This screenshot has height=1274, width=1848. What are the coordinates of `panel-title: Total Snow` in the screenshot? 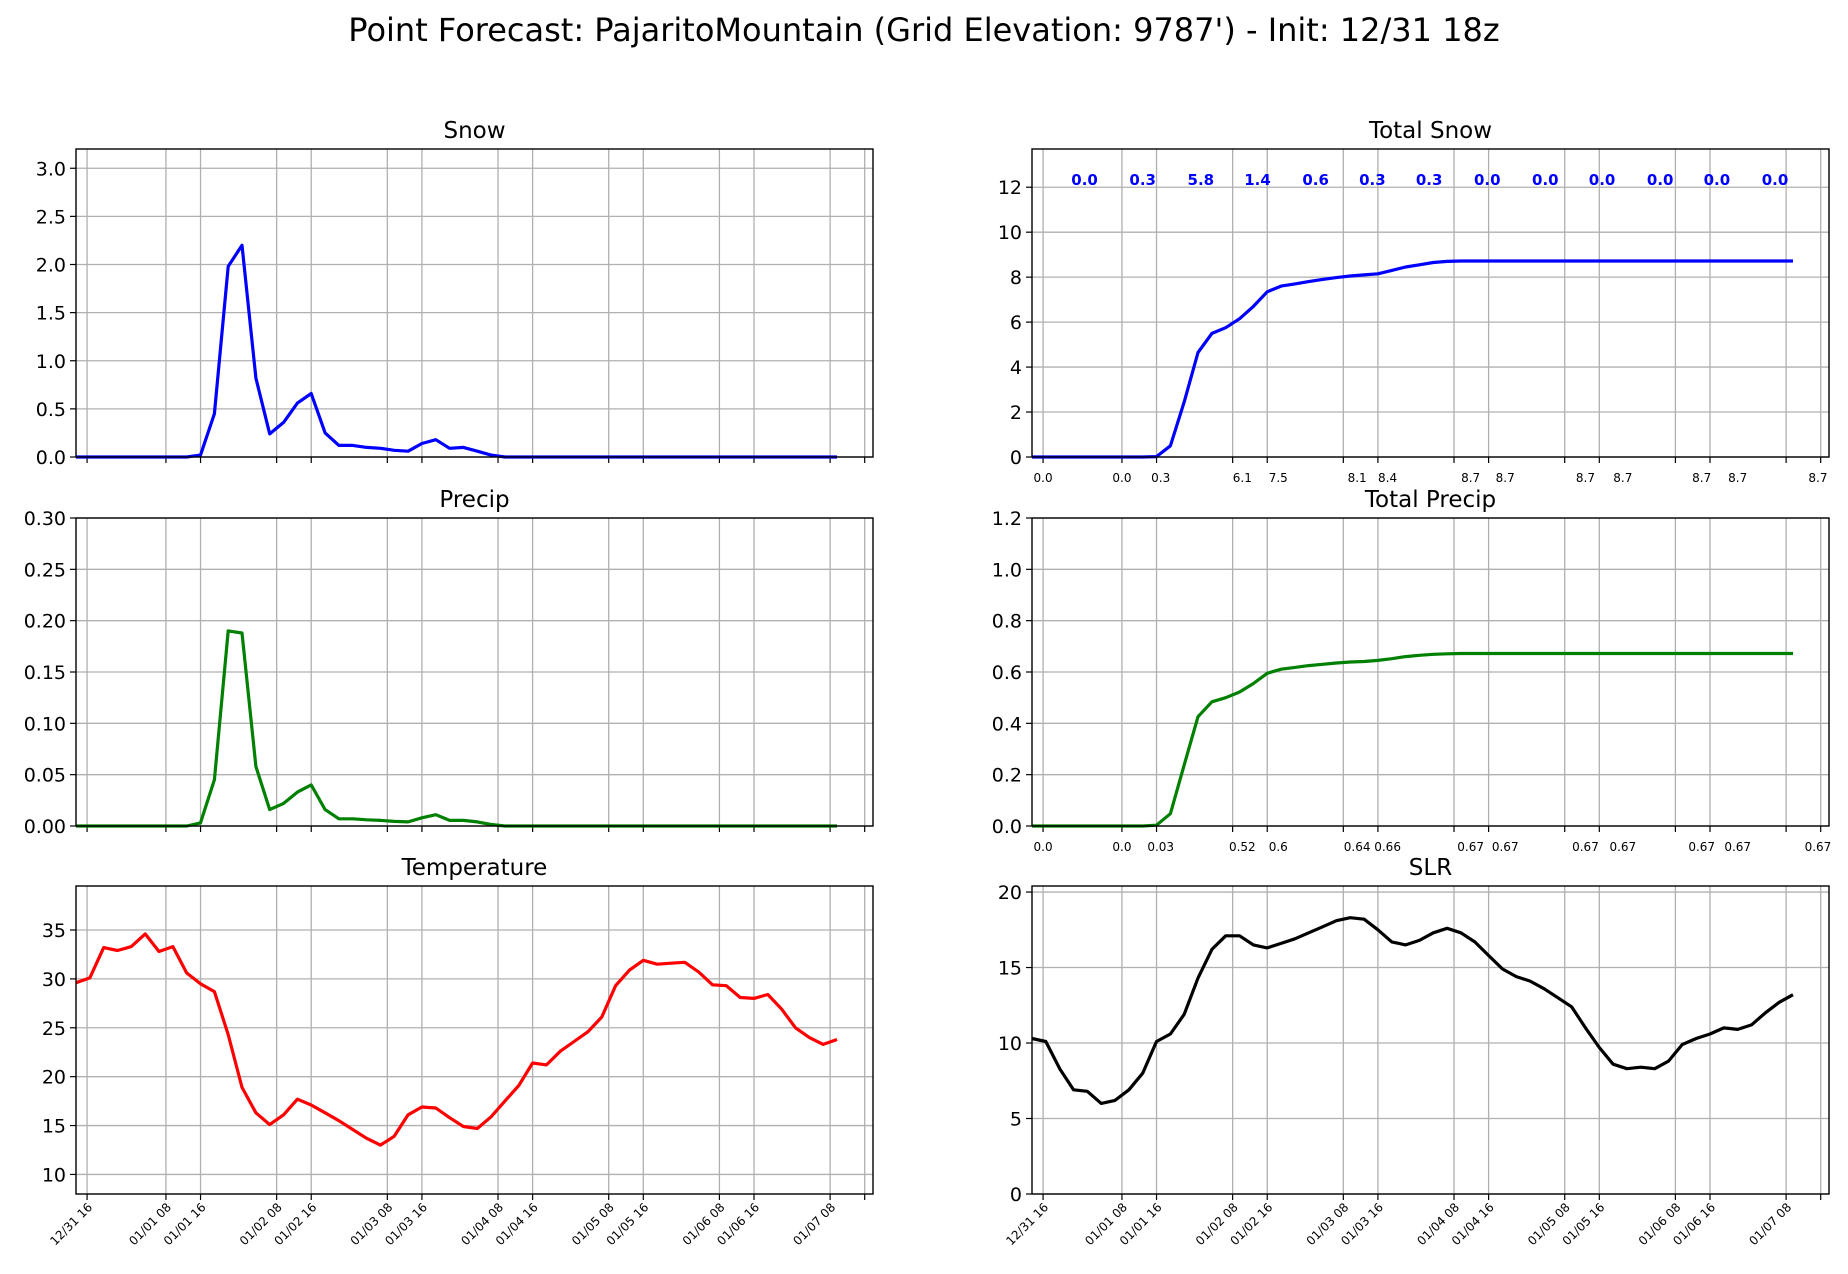 It's located at (1430, 131).